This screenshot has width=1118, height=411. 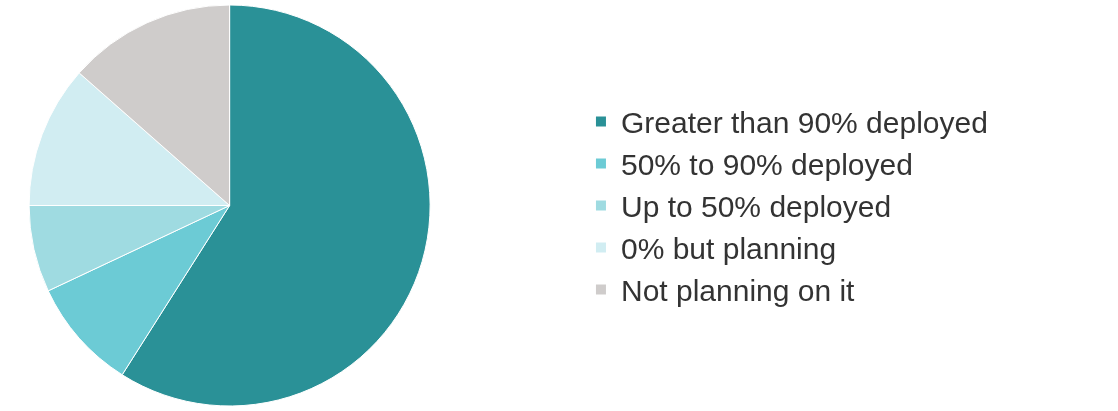 I want to click on legend-label: 50% to 90% deployed, so click(x=766, y=165).